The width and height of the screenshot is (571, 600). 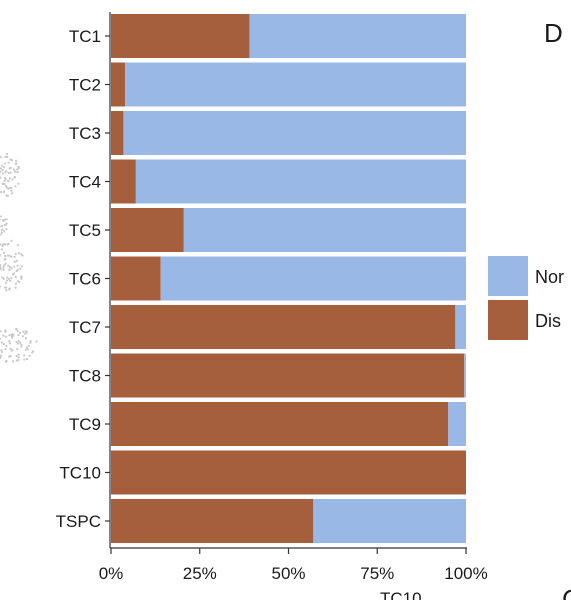 What do you see at coordinates (117, 133) in the screenshot?
I see `bar-dis-tc3` at bounding box center [117, 133].